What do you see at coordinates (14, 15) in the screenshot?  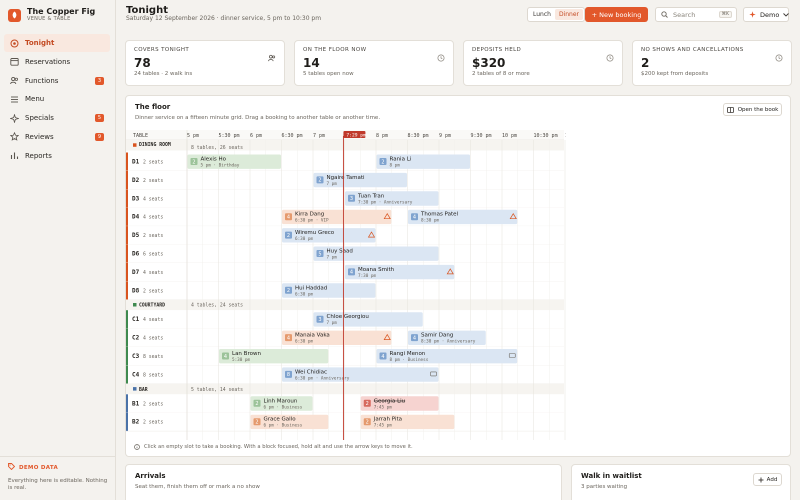 I see `brand-logo-icon` at bounding box center [14, 15].